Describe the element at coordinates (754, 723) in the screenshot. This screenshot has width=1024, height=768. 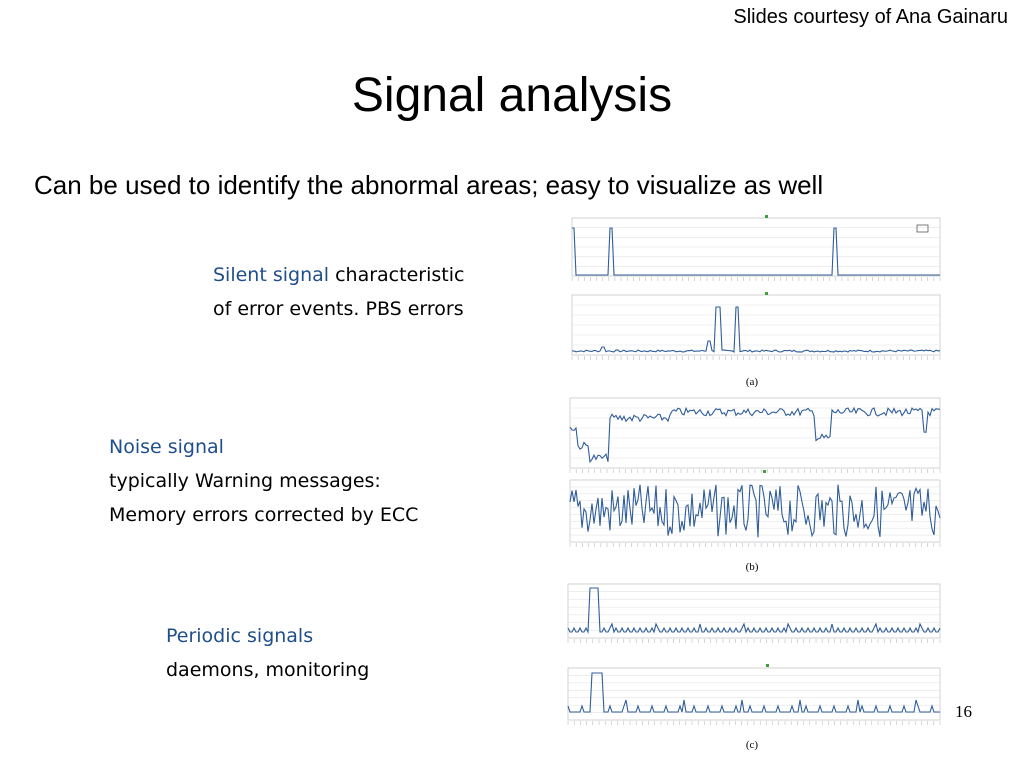
I see `plot-c2-ticks` at that location.